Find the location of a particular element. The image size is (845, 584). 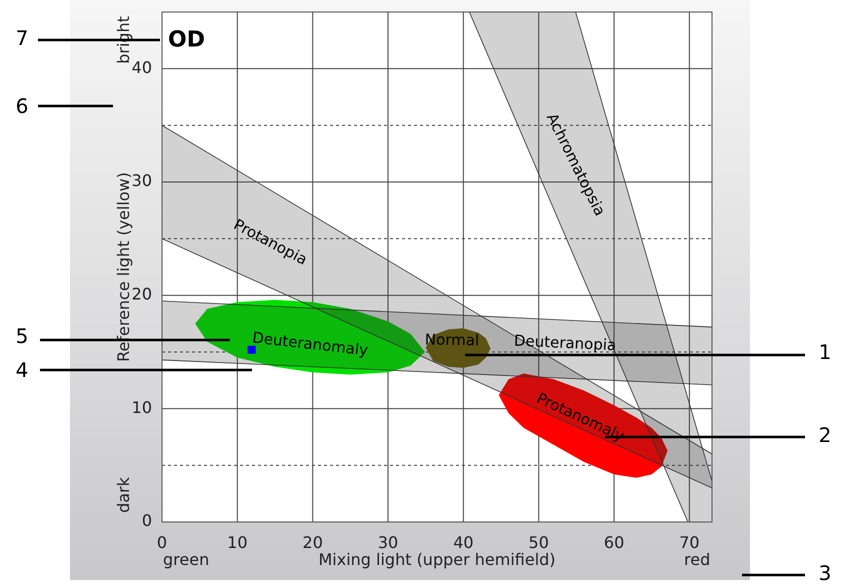

x-tick-label: 20 is located at coordinates (312, 542).